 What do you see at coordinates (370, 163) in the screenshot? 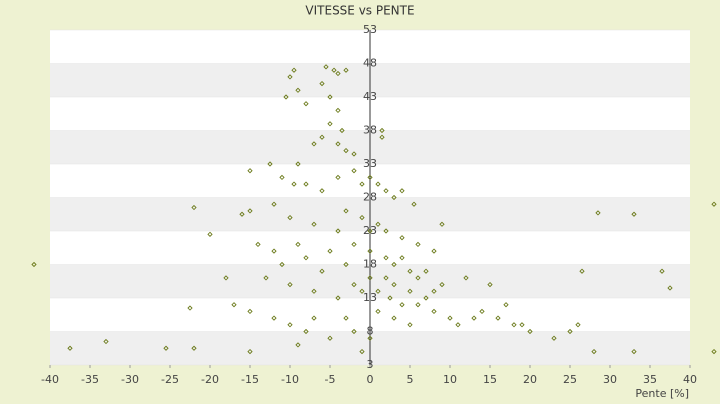
I see `y-tick-label: 33` at bounding box center [370, 163].